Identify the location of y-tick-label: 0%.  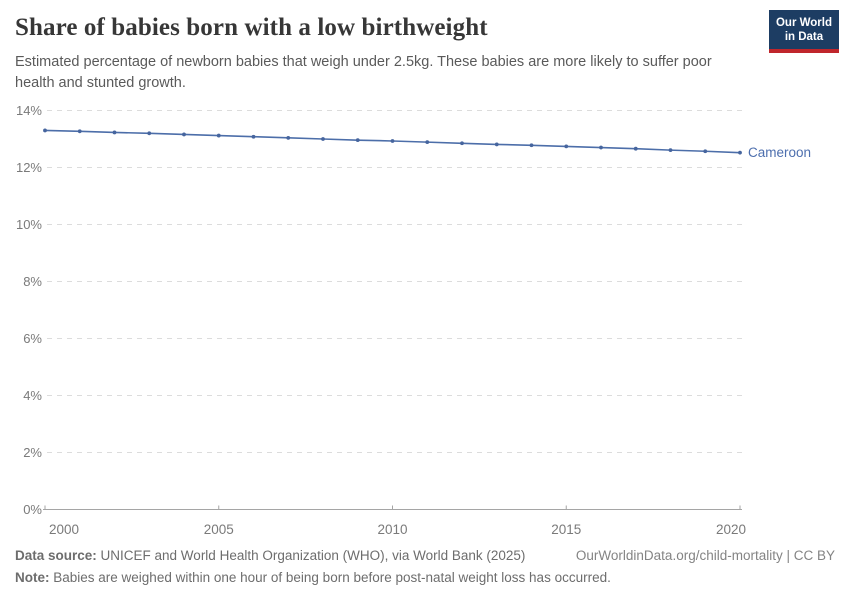
(32, 509).